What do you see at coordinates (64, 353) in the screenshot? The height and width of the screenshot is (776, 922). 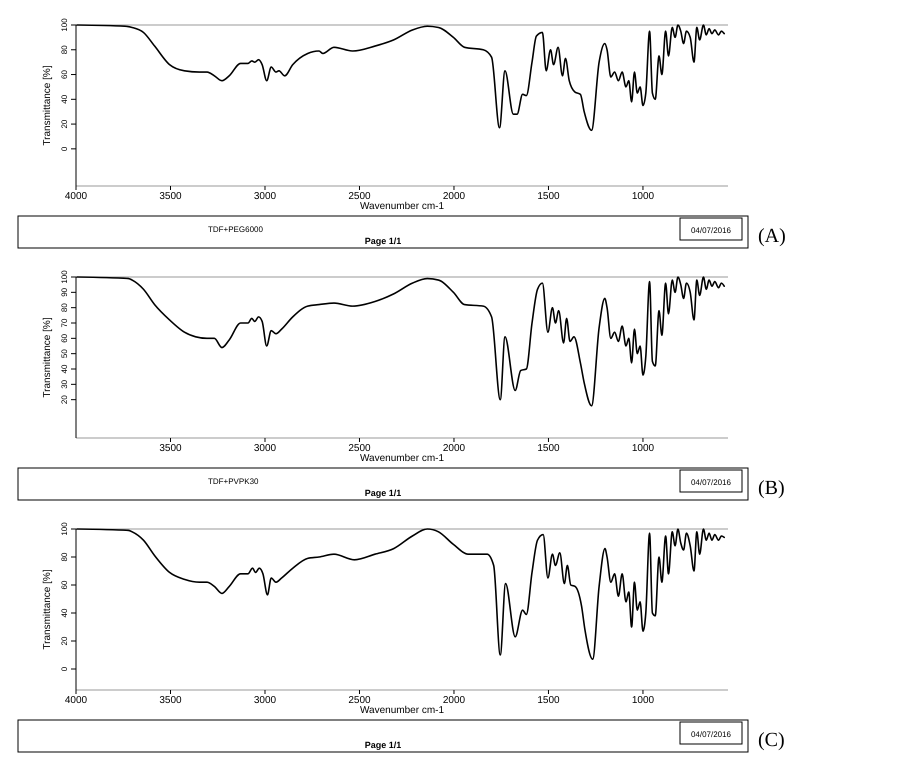 I see `y-tick-label: 50` at bounding box center [64, 353].